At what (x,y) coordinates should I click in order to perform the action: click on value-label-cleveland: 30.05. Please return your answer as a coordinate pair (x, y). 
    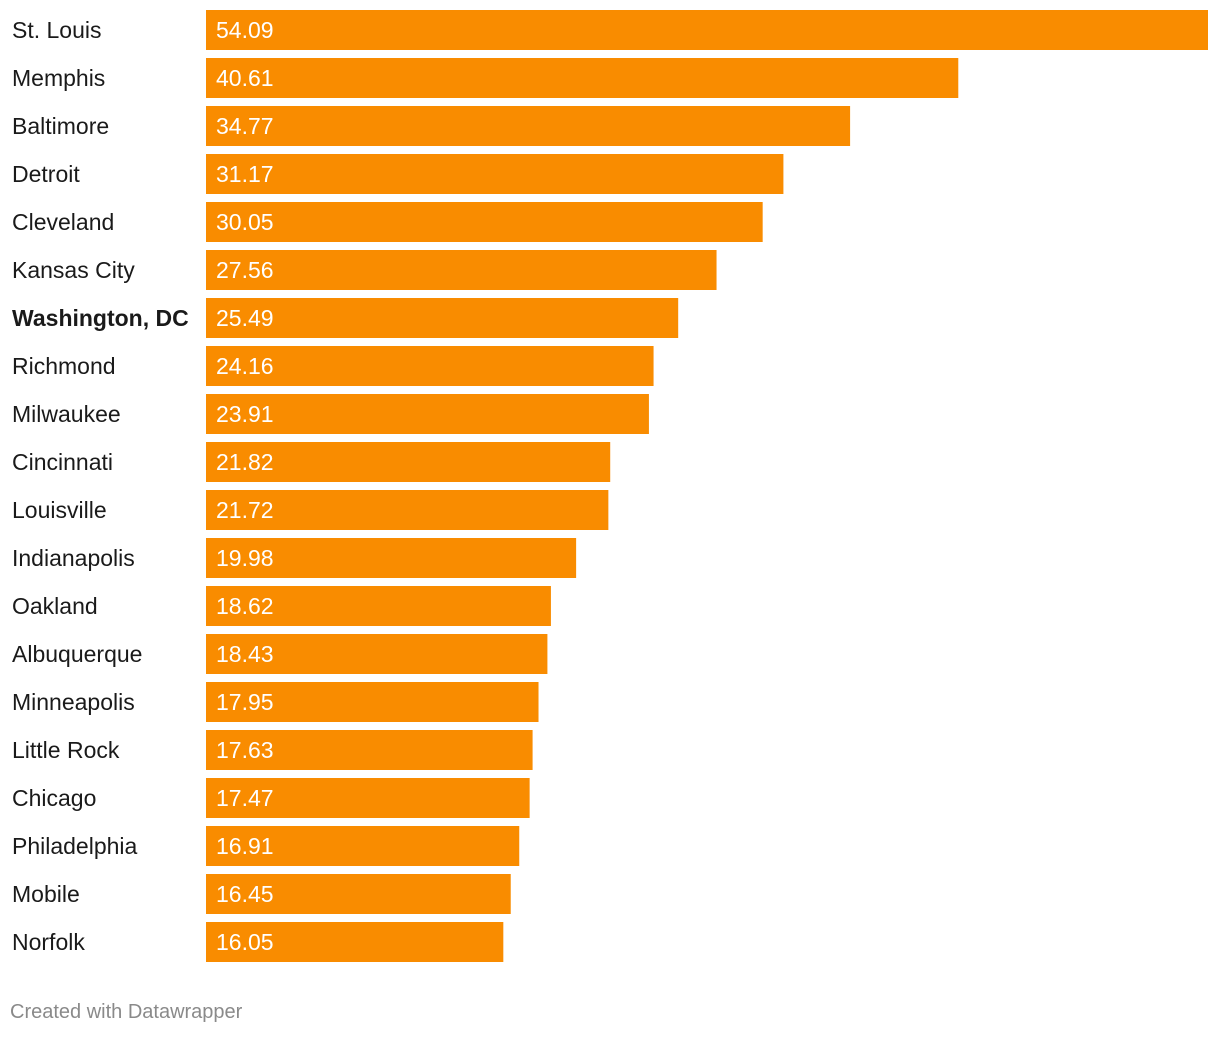
    Looking at the image, I should click on (245, 222).